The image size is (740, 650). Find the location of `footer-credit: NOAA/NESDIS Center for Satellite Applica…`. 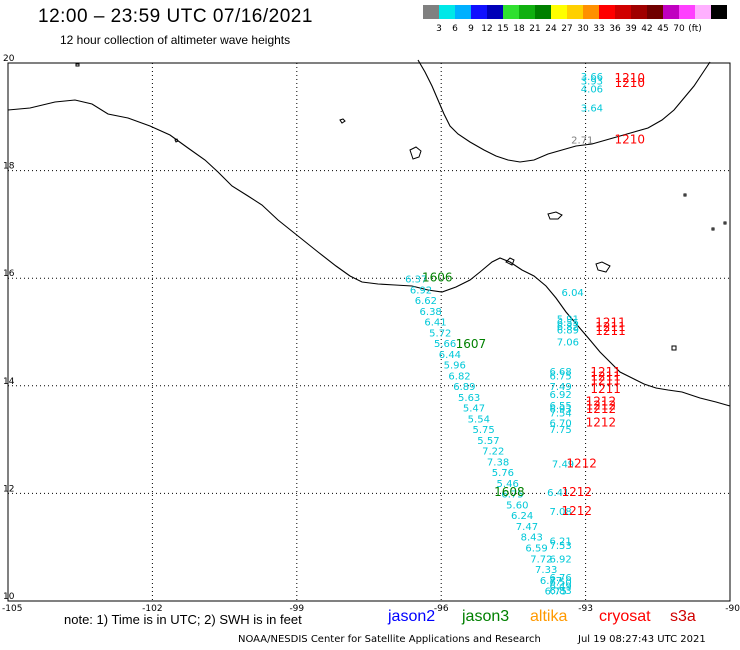

footer-credit: NOAA/NESDIS Center for Satellite Applica… is located at coordinates (389, 639).